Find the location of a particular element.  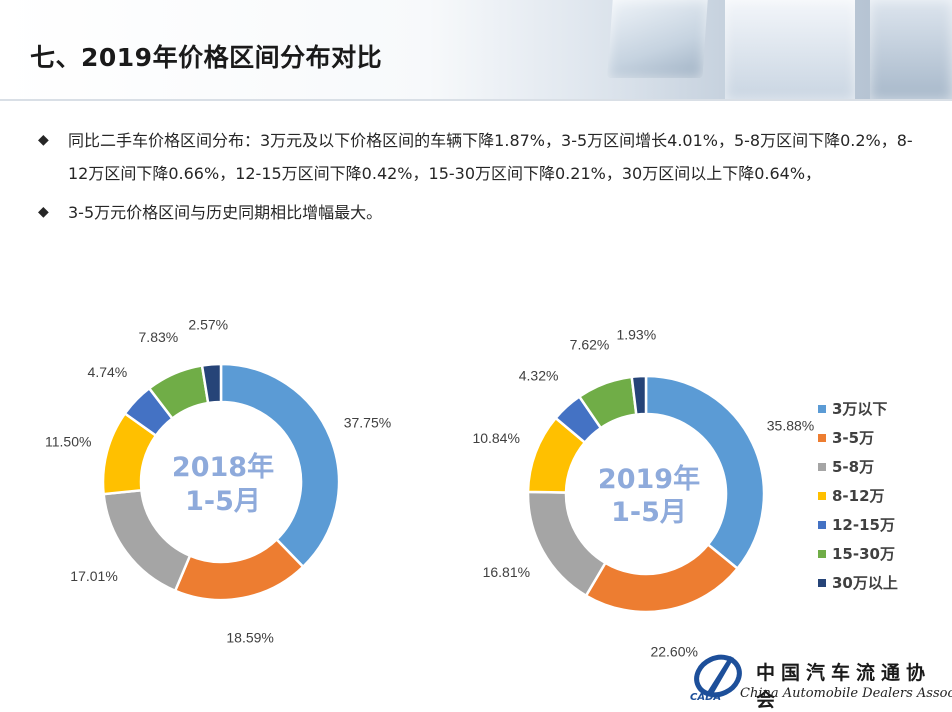

logo-abbreviation: CADA is located at coordinates (706, 697).